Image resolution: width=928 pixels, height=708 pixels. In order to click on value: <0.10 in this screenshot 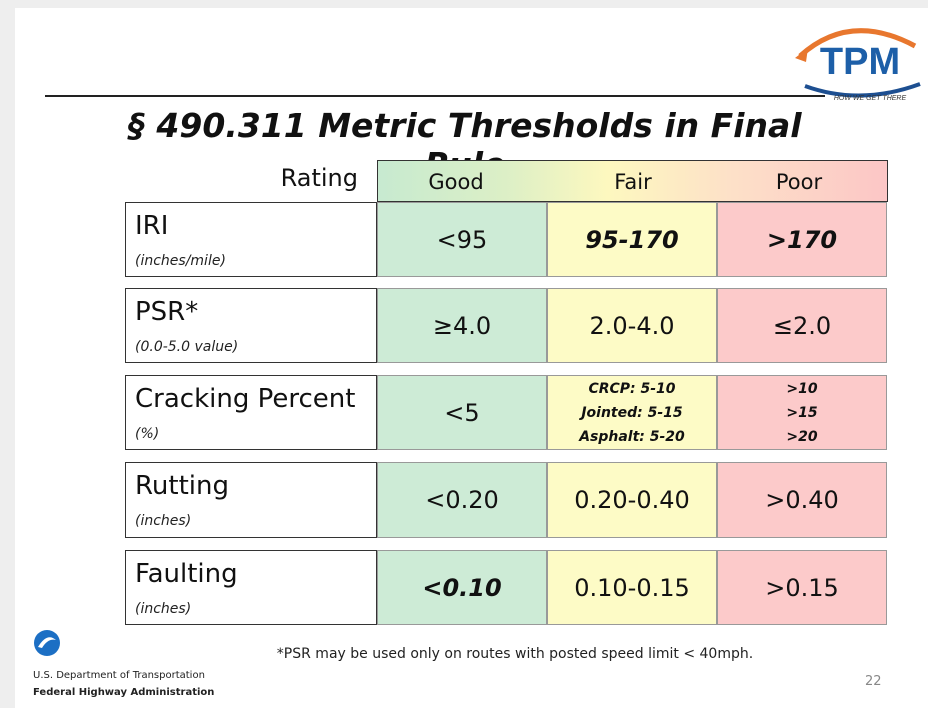, I will do `click(462, 587)`.